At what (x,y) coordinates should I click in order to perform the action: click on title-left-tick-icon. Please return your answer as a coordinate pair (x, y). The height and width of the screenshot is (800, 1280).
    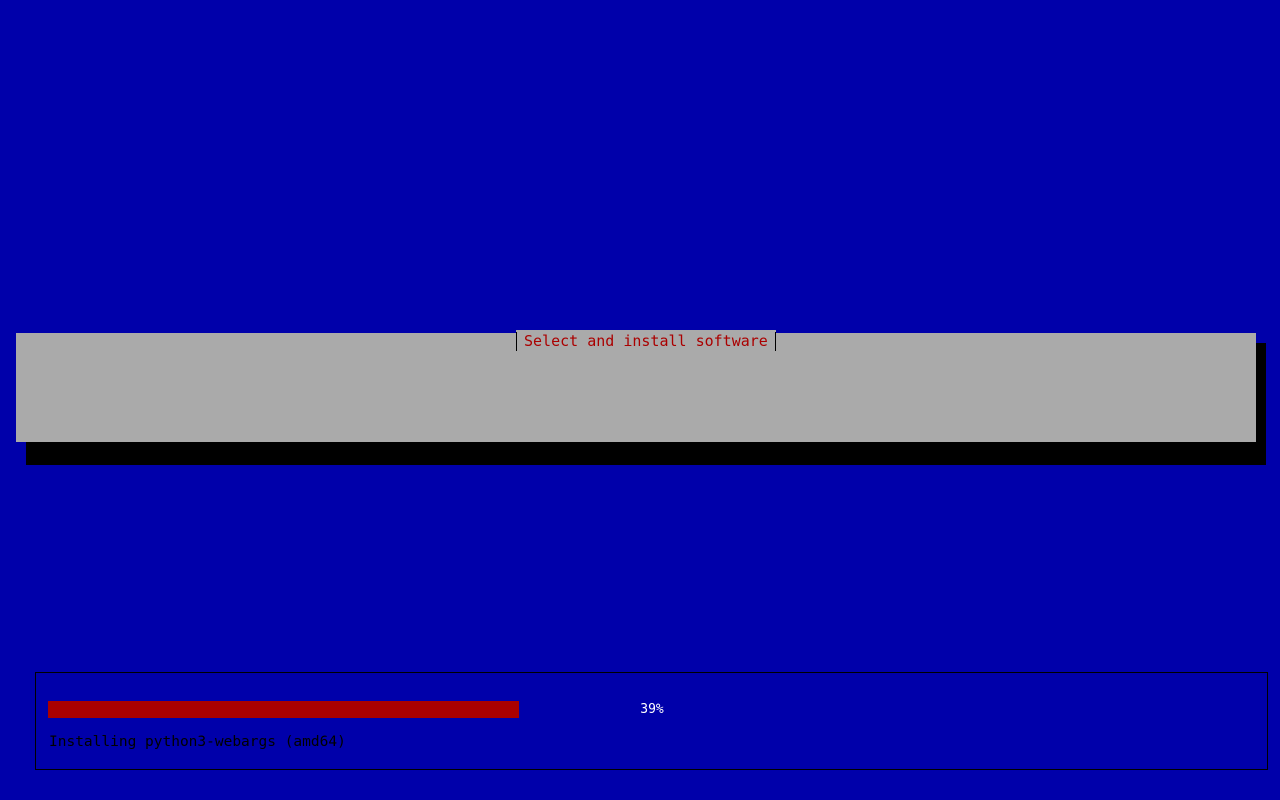
    Looking at the image, I should click on (516, 341).